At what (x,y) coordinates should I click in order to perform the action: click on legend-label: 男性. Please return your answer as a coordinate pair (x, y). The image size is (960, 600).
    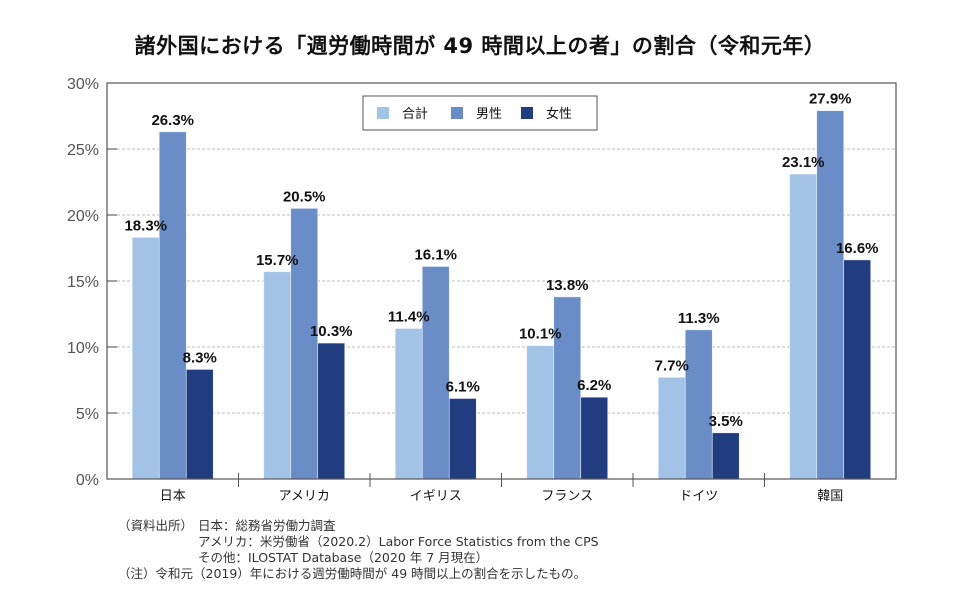
    Looking at the image, I should click on (489, 114).